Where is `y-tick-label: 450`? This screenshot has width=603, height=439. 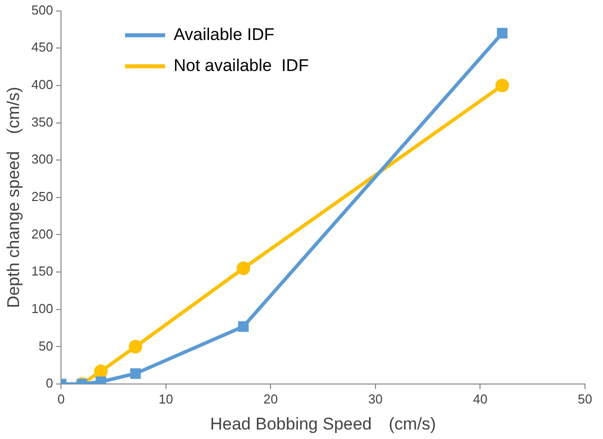 y-tick-label: 450 is located at coordinates (42, 47).